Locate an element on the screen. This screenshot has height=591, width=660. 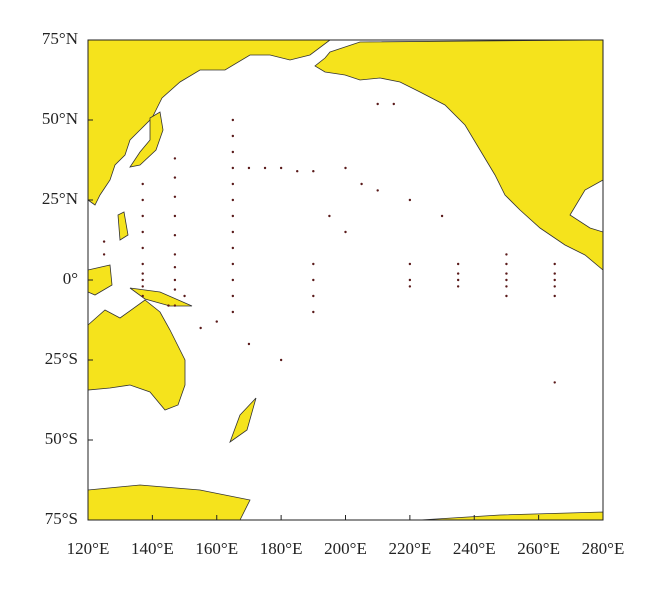
x-tick-label: 280°E is located at coordinates (603, 548).